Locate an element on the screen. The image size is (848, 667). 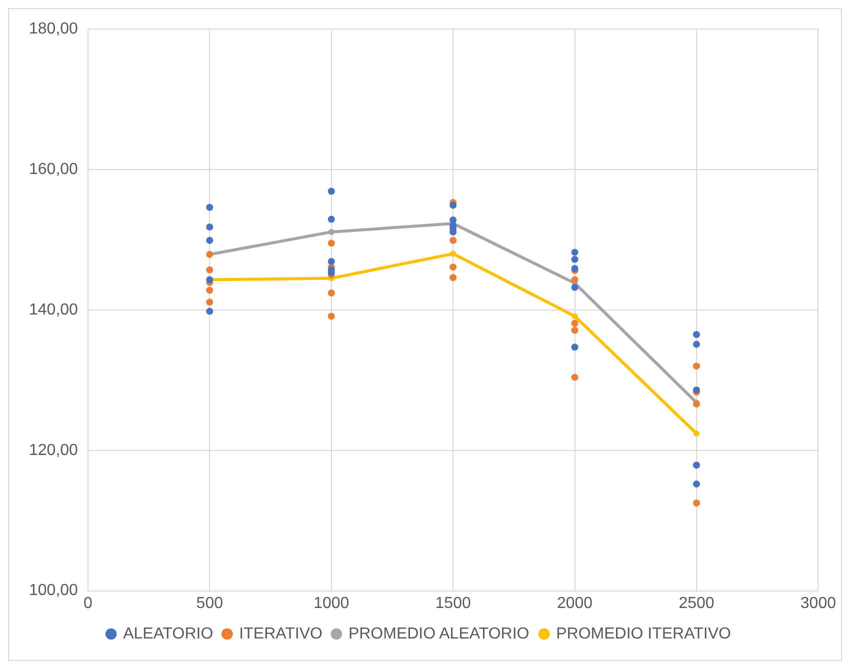
x-tick-label: 0 is located at coordinates (87, 603).